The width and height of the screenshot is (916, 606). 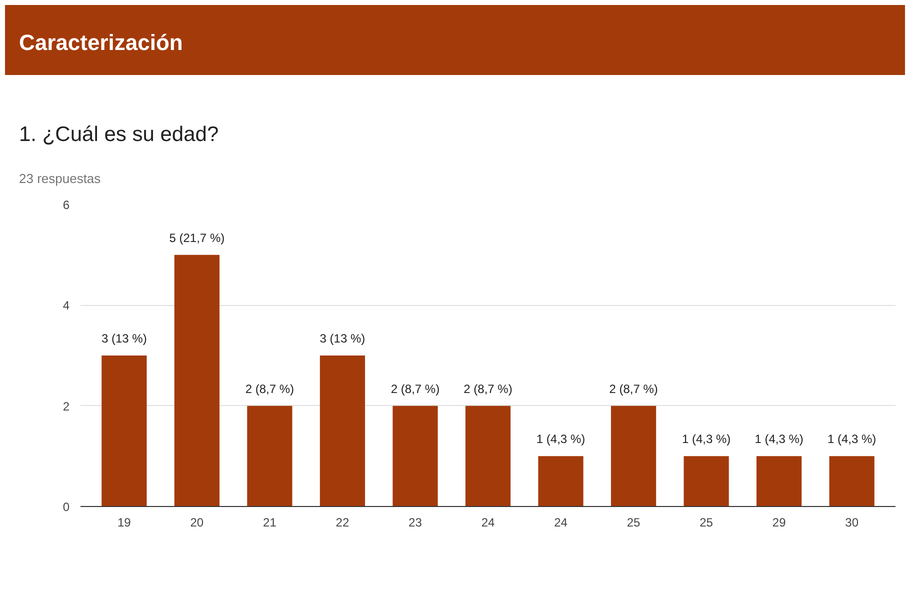 What do you see at coordinates (852, 523) in the screenshot?
I see `x-tick-label: 30` at bounding box center [852, 523].